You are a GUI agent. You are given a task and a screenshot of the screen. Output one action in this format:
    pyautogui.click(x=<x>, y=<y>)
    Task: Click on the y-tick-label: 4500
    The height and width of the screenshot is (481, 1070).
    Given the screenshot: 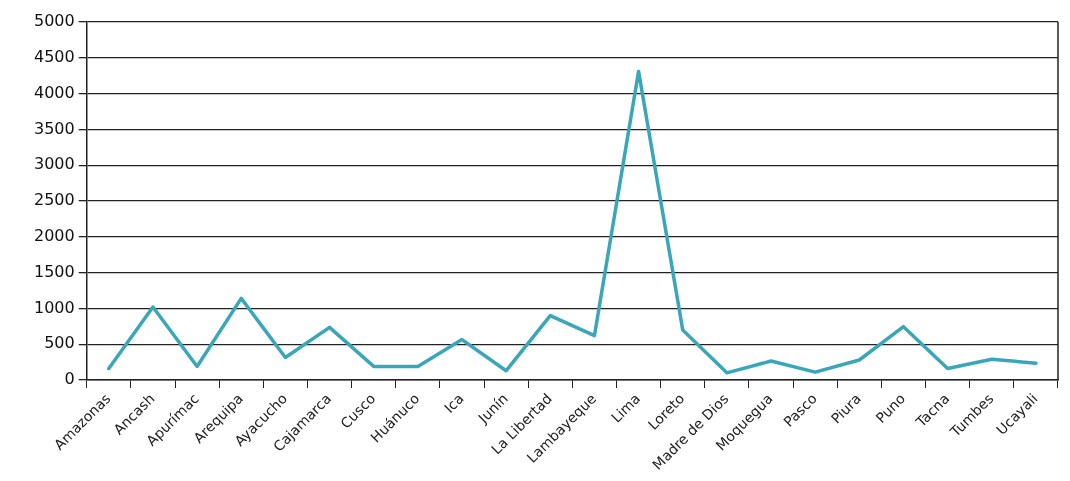 What is the action you would take?
    pyautogui.click(x=54, y=56)
    